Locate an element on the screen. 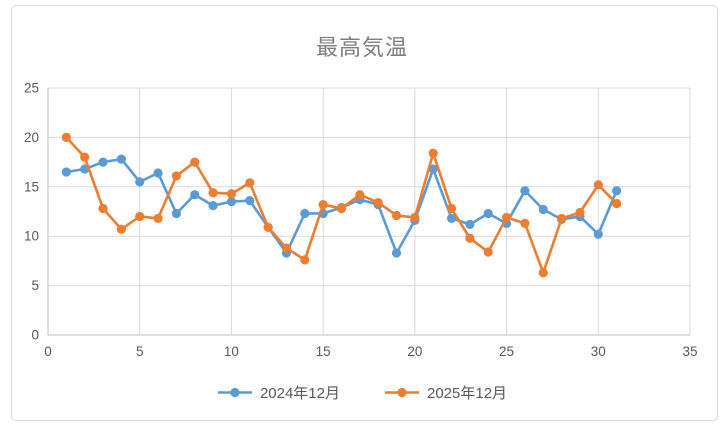 Image resolution: width=724 pixels, height=433 pixels. y-tick-label: 20 is located at coordinates (31, 137).